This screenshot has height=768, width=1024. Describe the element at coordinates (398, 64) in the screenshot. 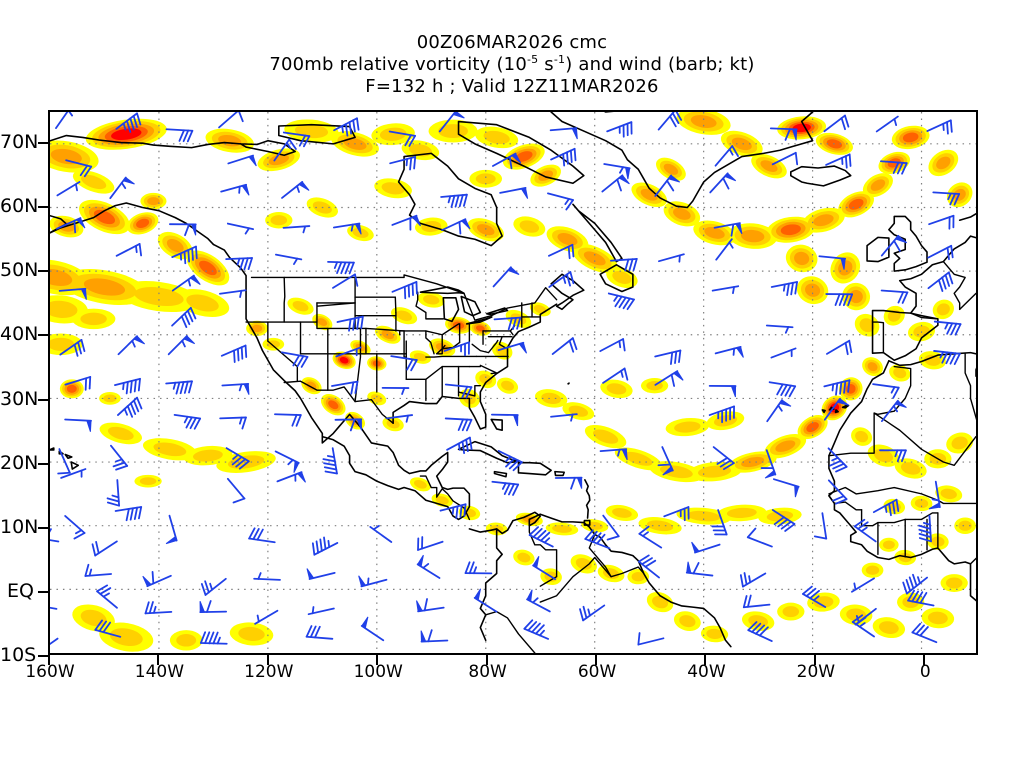

I see `title-variable-text: 700mb relative vorticity (10` at that location.